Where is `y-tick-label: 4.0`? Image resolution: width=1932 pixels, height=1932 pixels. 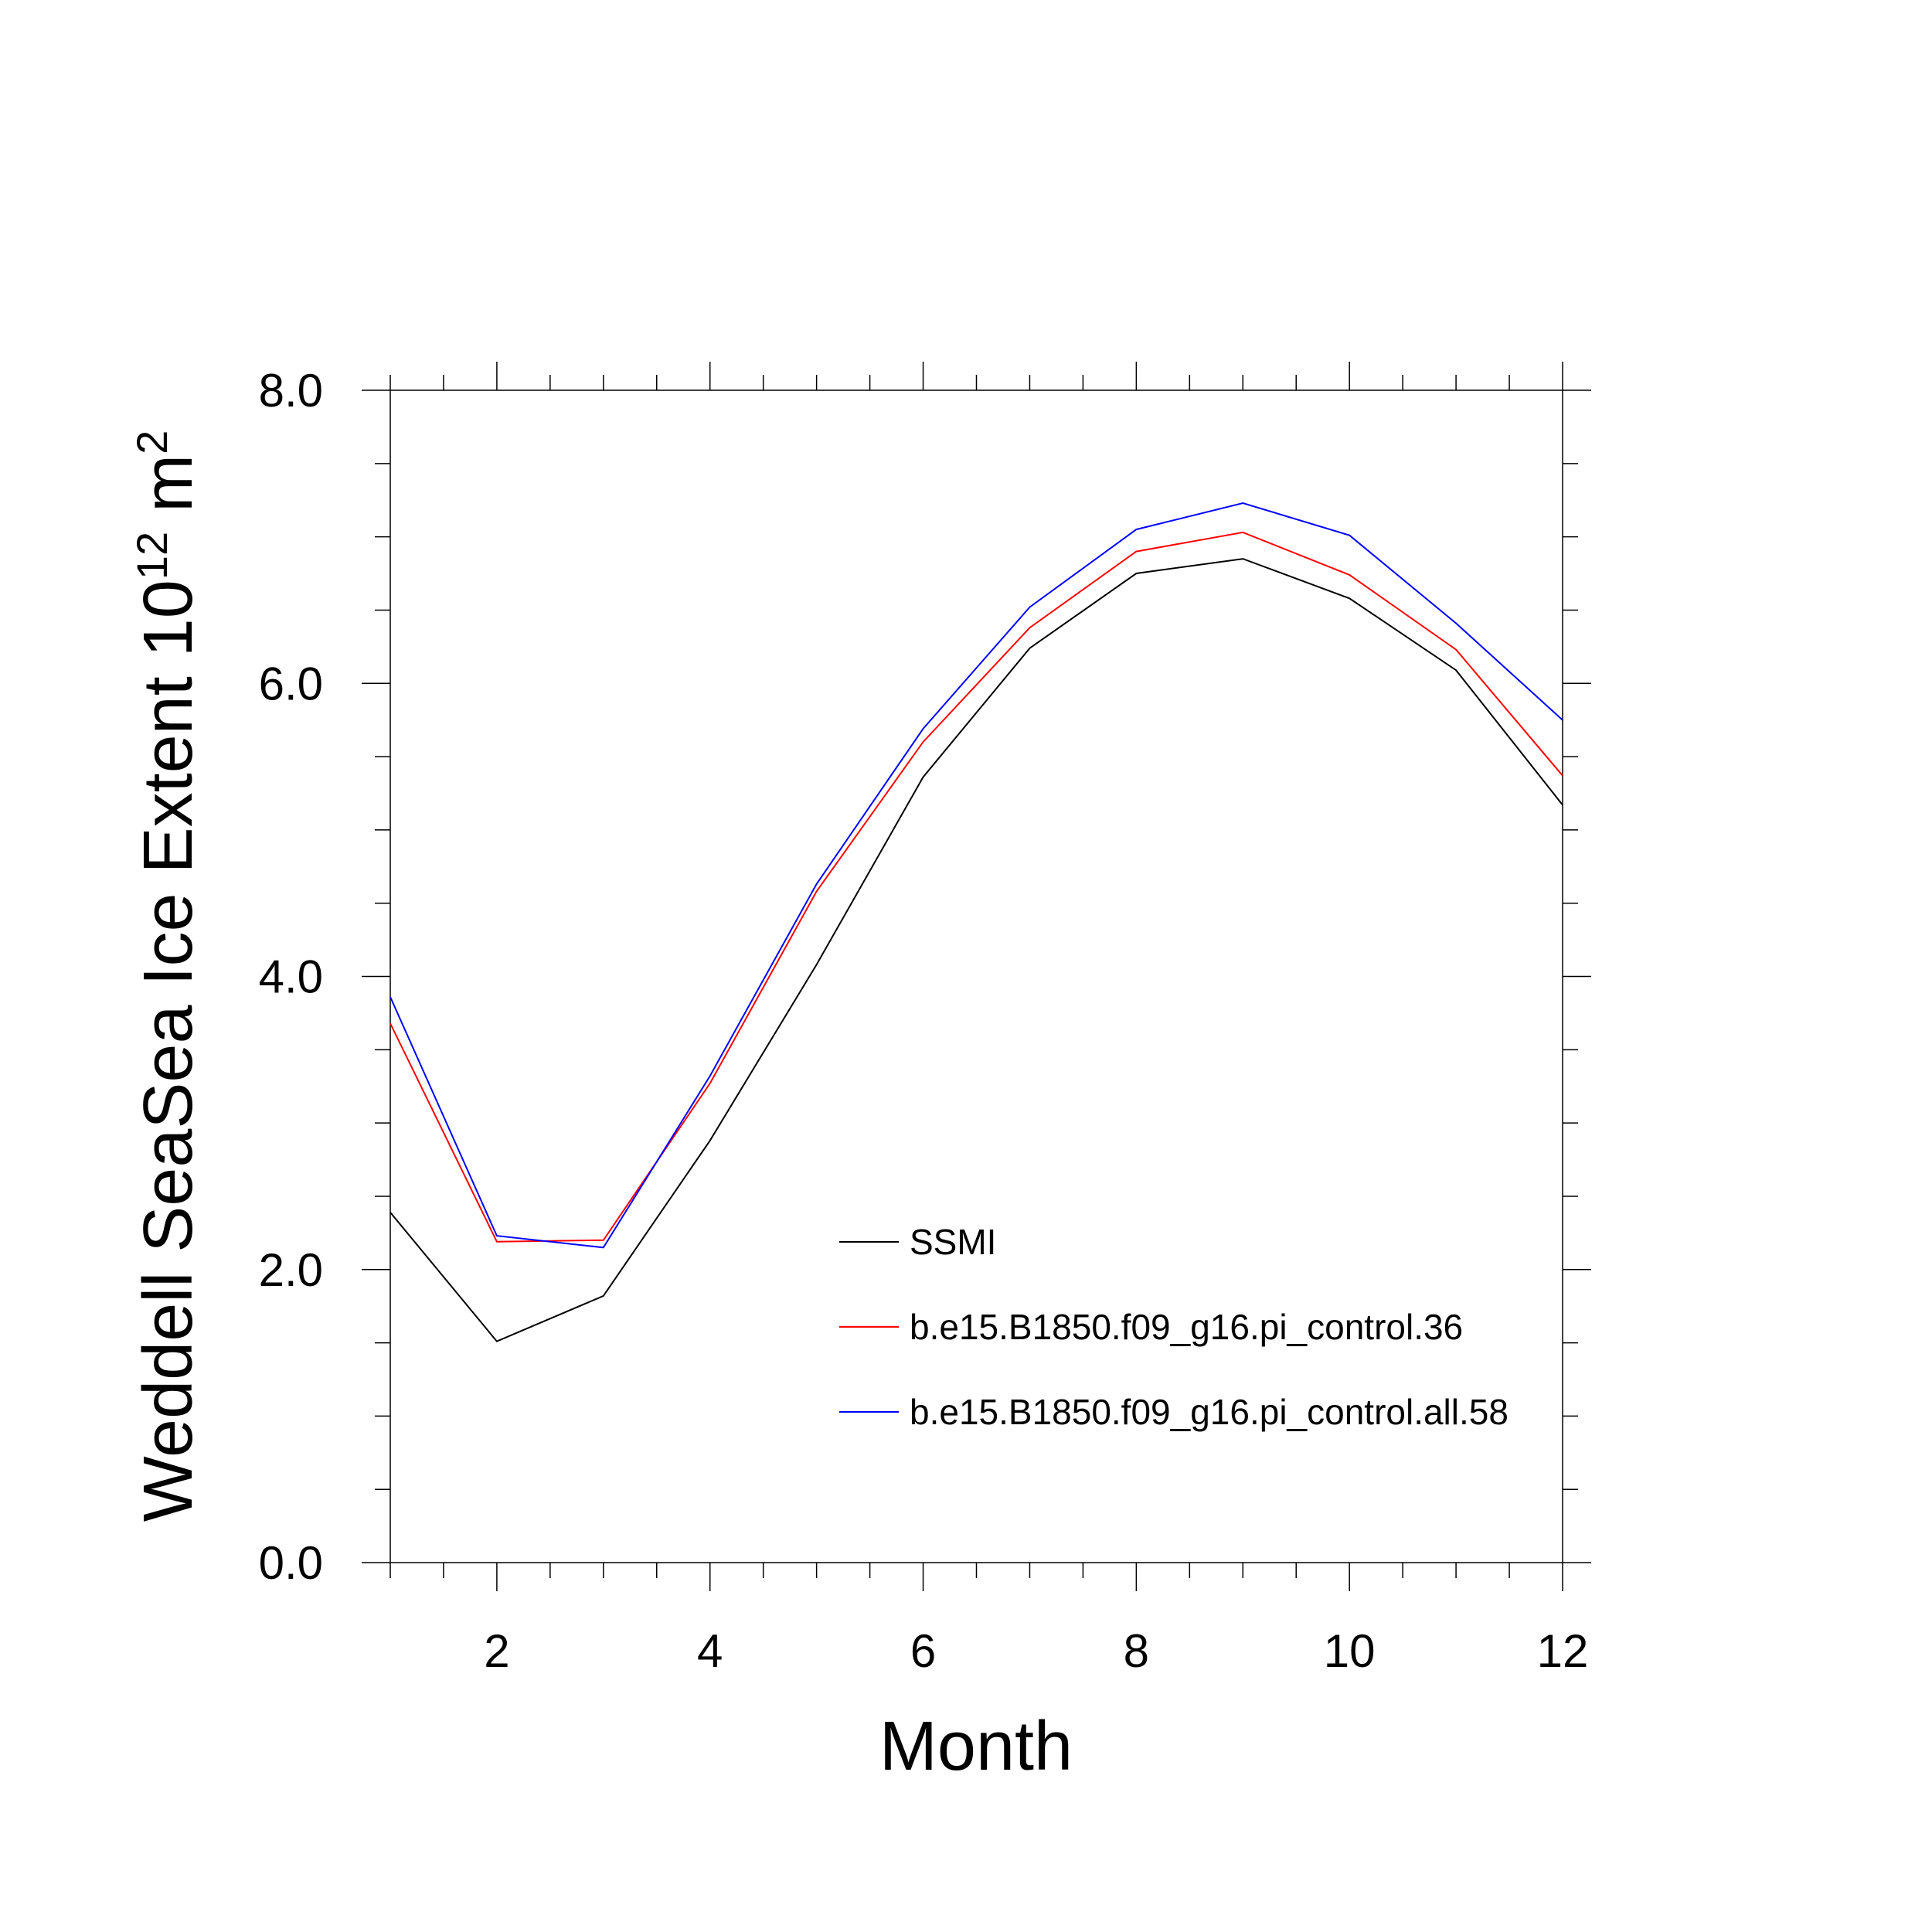
y-tick-label: 4.0 is located at coordinates (291, 977).